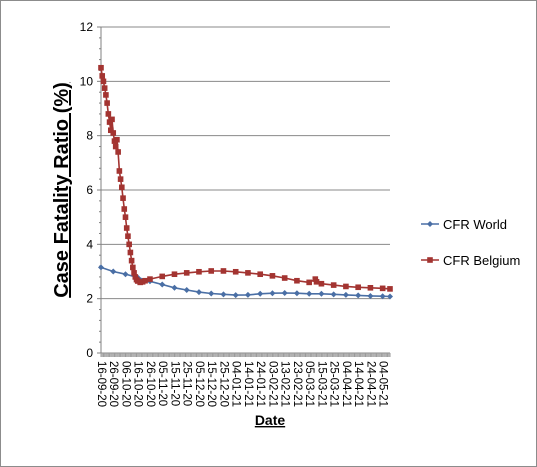  What do you see at coordinates (62, 190) in the screenshot?
I see `y-axis-title: Case Fatality Ratio (%)` at bounding box center [62, 190].